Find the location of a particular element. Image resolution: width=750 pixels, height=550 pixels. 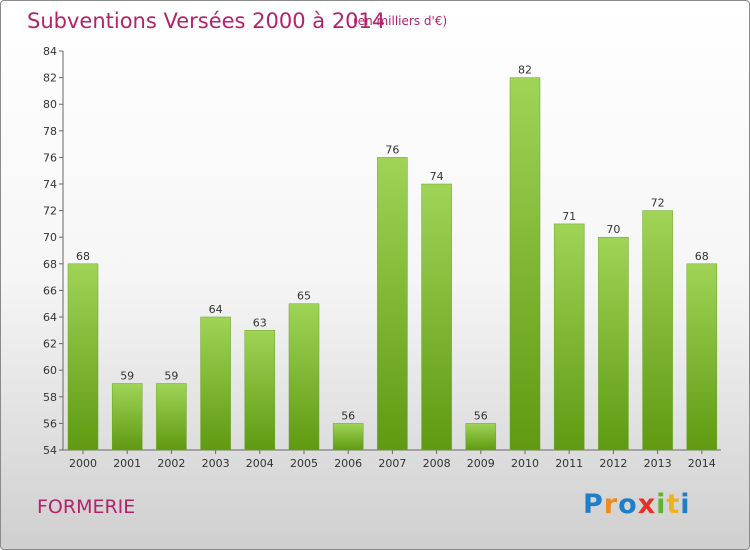

data-label-2006: 56 is located at coordinates (348, 415).